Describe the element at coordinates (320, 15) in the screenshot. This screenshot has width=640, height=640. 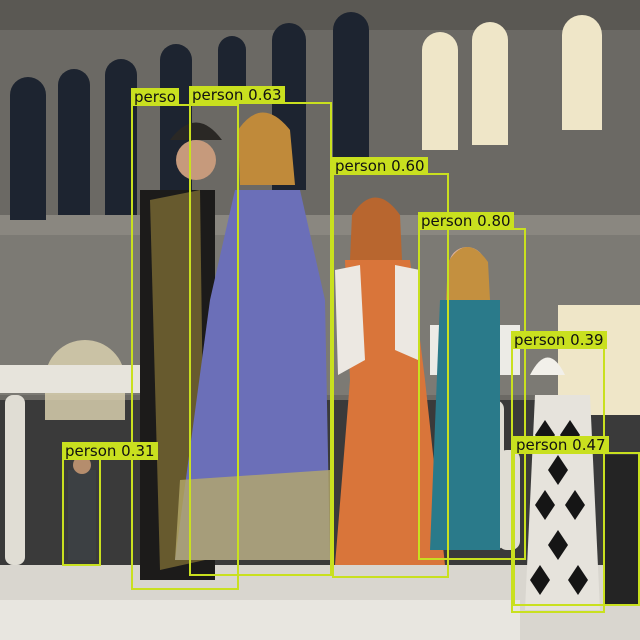
I see `upper-cornice` at that location.